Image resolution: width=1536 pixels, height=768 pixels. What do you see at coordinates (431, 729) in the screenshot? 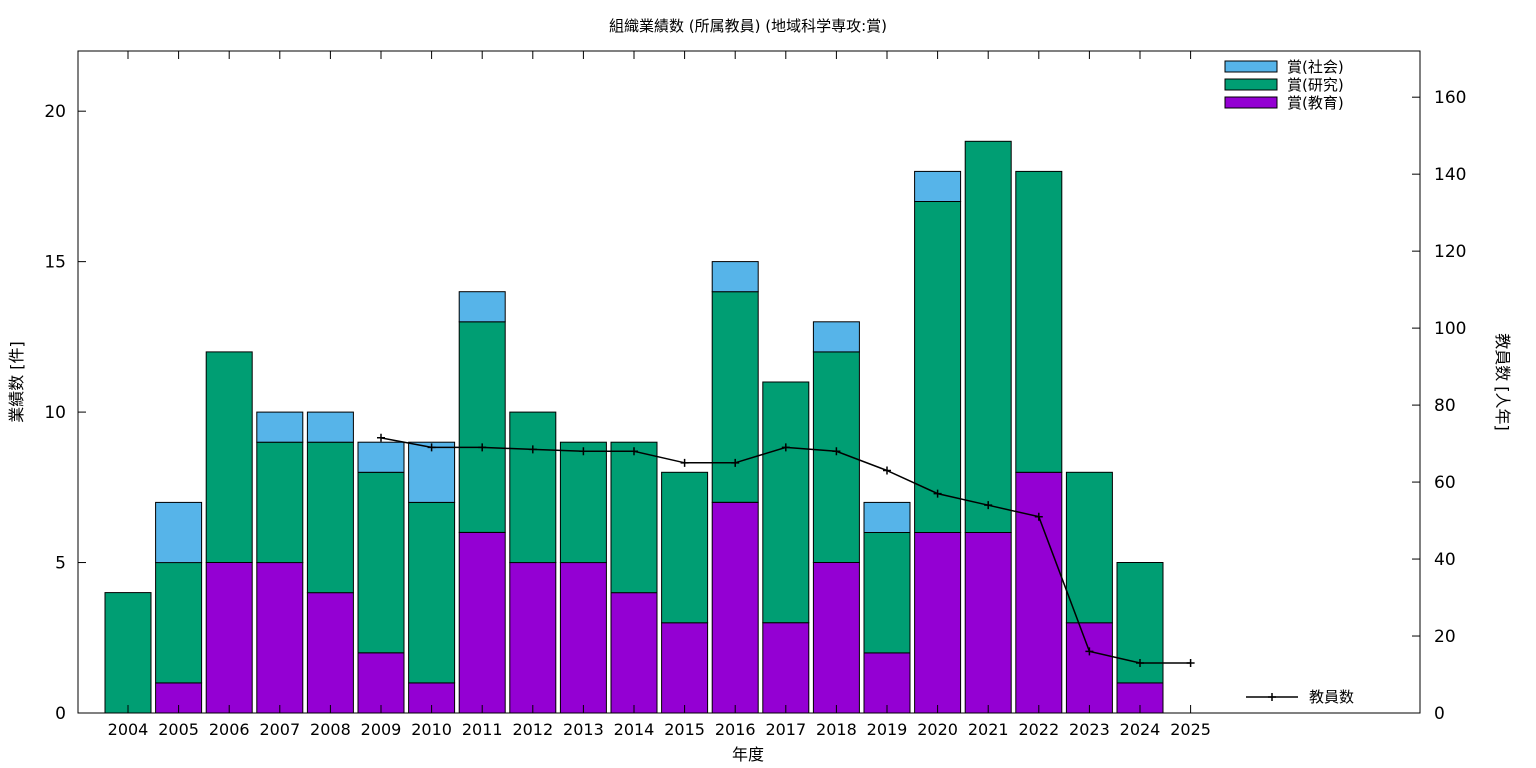
I see `x-tick-label: 2010` at bounding box center [431, 729].